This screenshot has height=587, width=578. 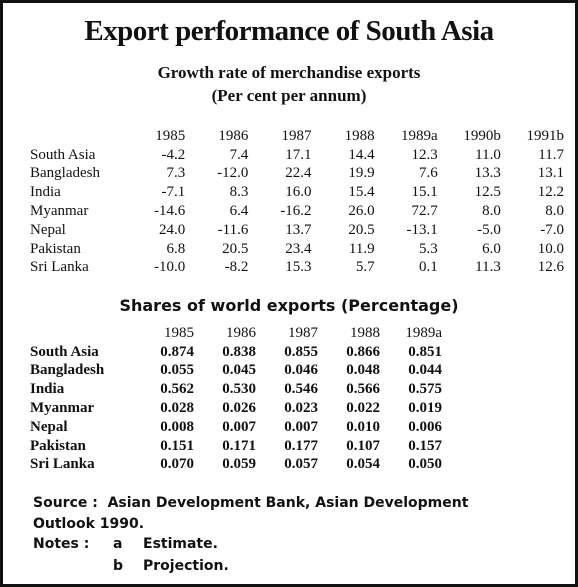 What do you see at coordinates (424, 192) in the screenshot?
I see `cell: 15.1` at bounding box center [424, 192].